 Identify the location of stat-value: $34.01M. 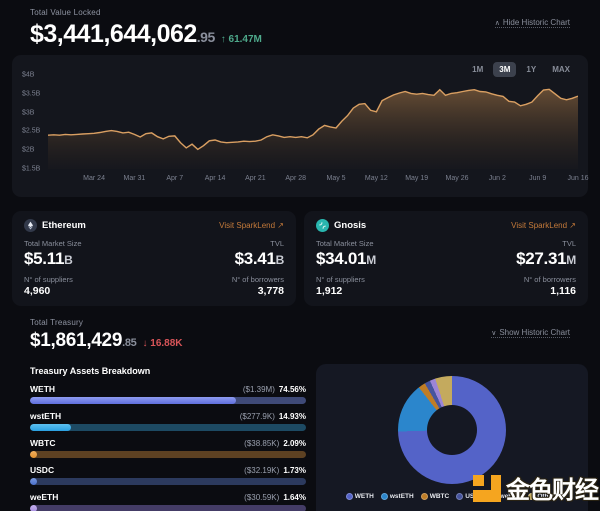
(346, 258).